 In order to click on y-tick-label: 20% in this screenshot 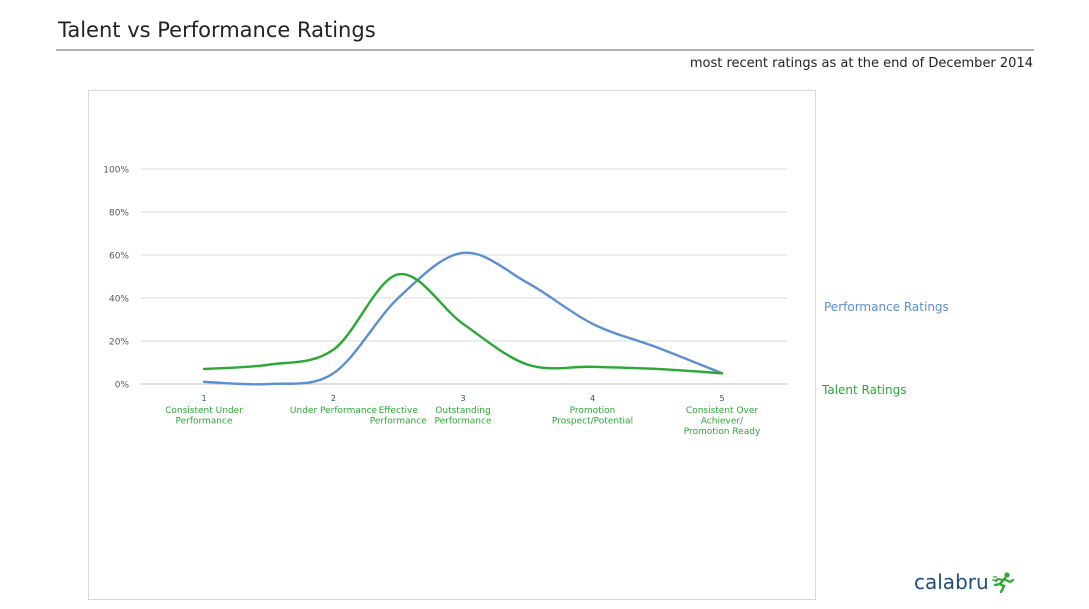, I will do `click(119, 343)`.